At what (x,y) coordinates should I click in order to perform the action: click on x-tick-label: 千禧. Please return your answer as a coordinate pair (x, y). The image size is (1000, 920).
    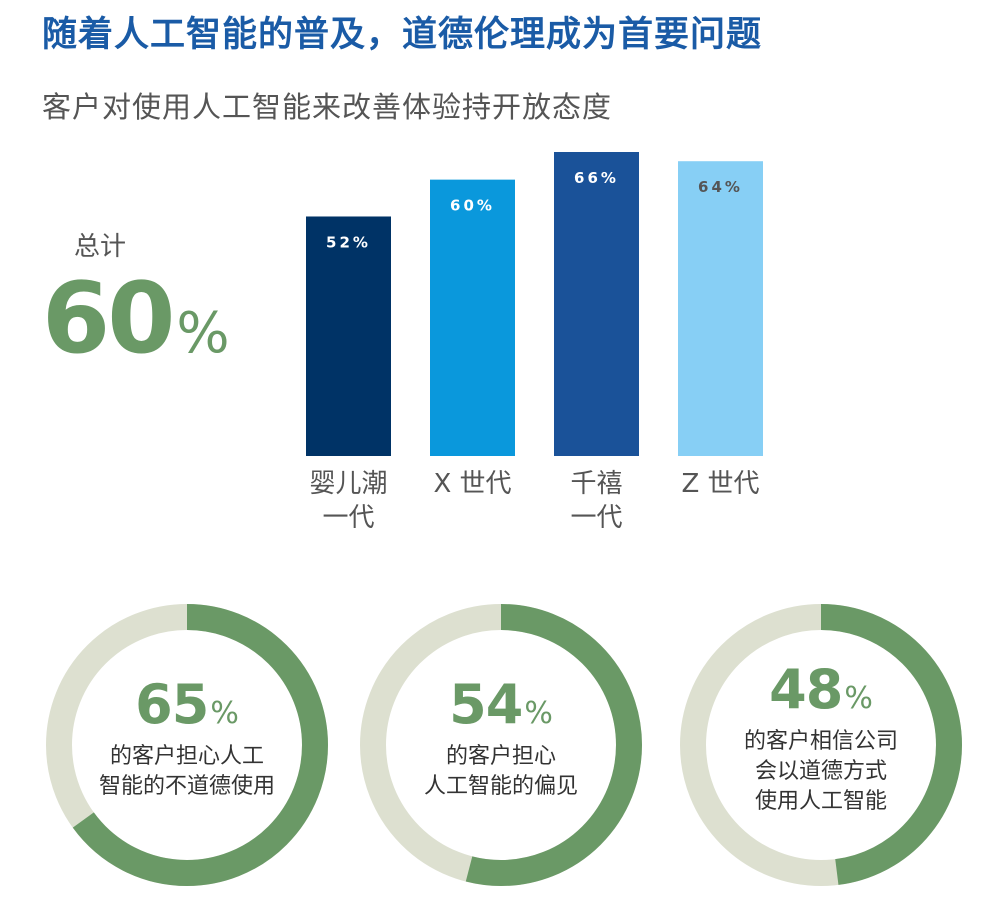
    Looking at the image, I should click on (596, 484).